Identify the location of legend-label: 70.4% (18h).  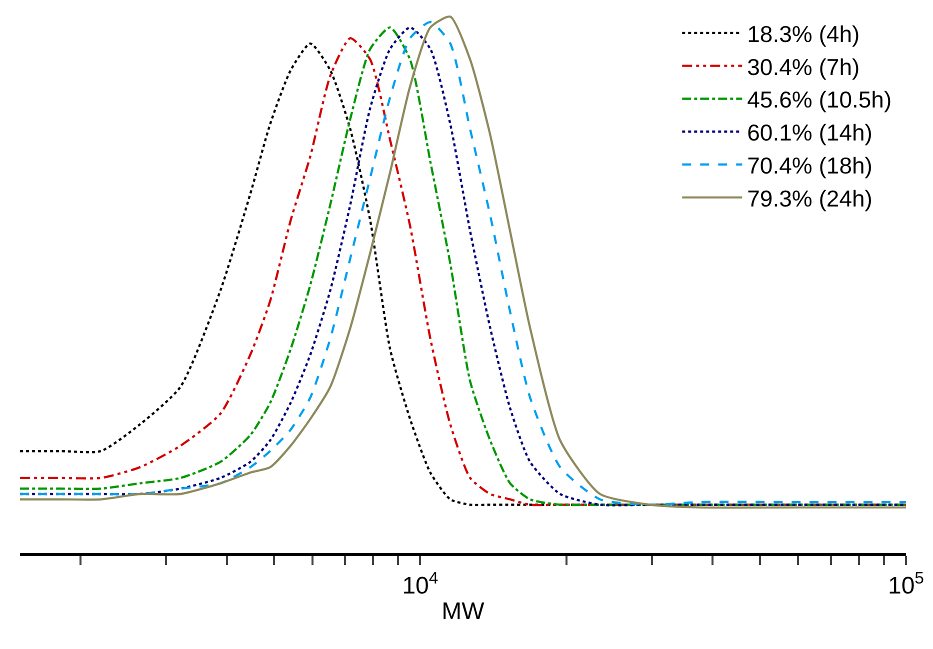
(809, 165).